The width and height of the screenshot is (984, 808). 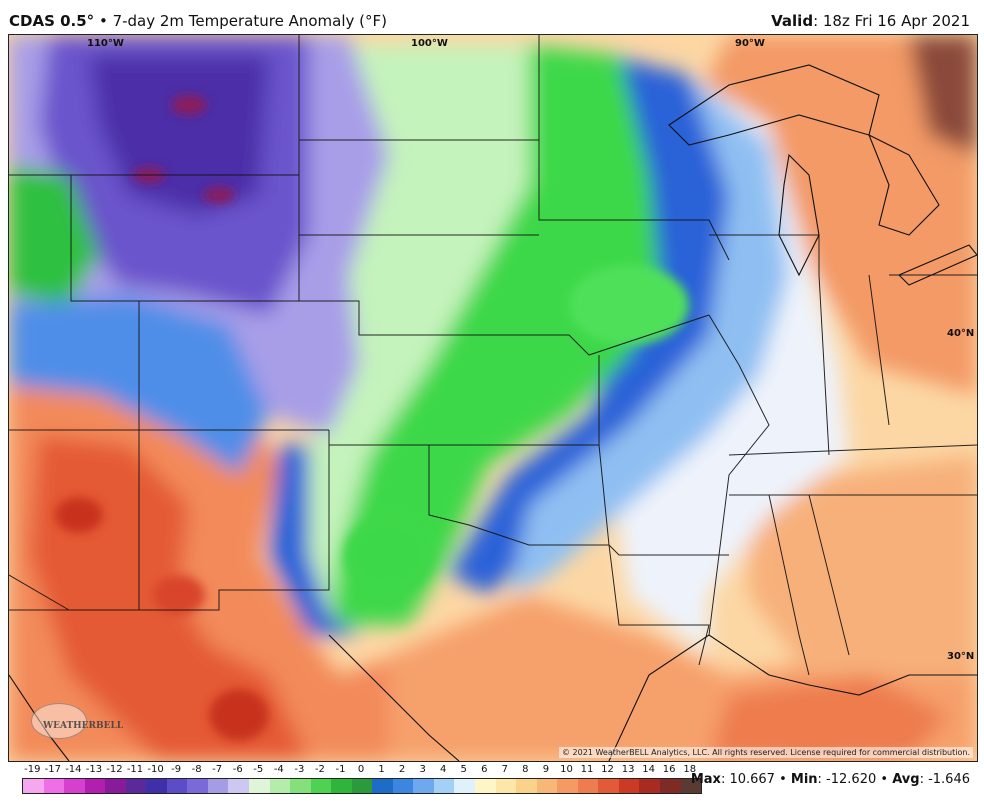 What do you see at coordinates (52, 21) in the screenshot?
I see `model-name: CDAS 0.5°` at bounding box center [52, 21].